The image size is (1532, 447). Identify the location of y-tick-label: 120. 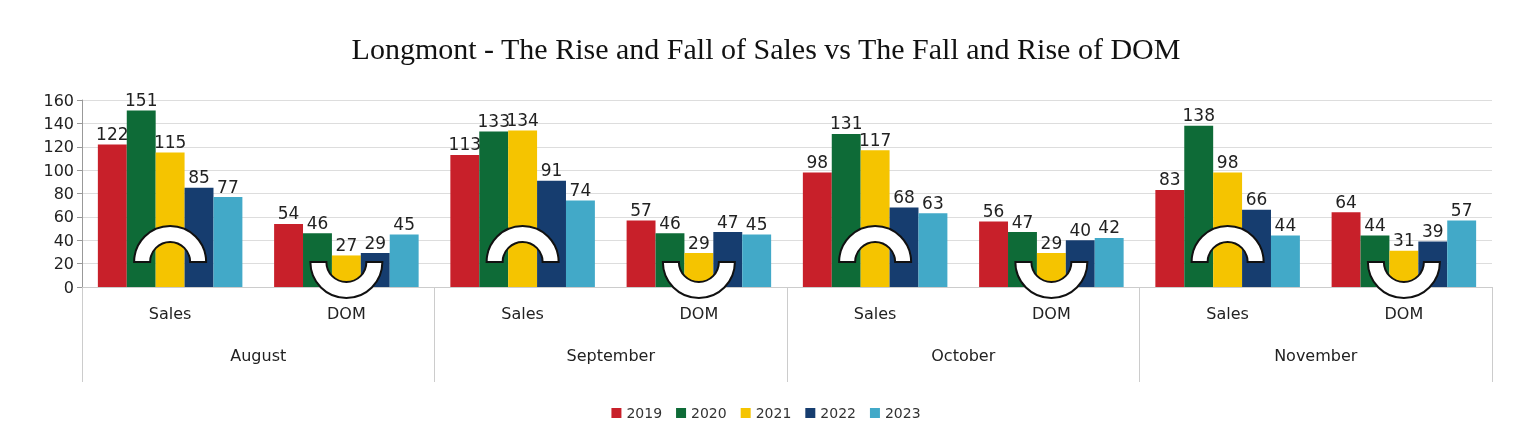
(58, 147).